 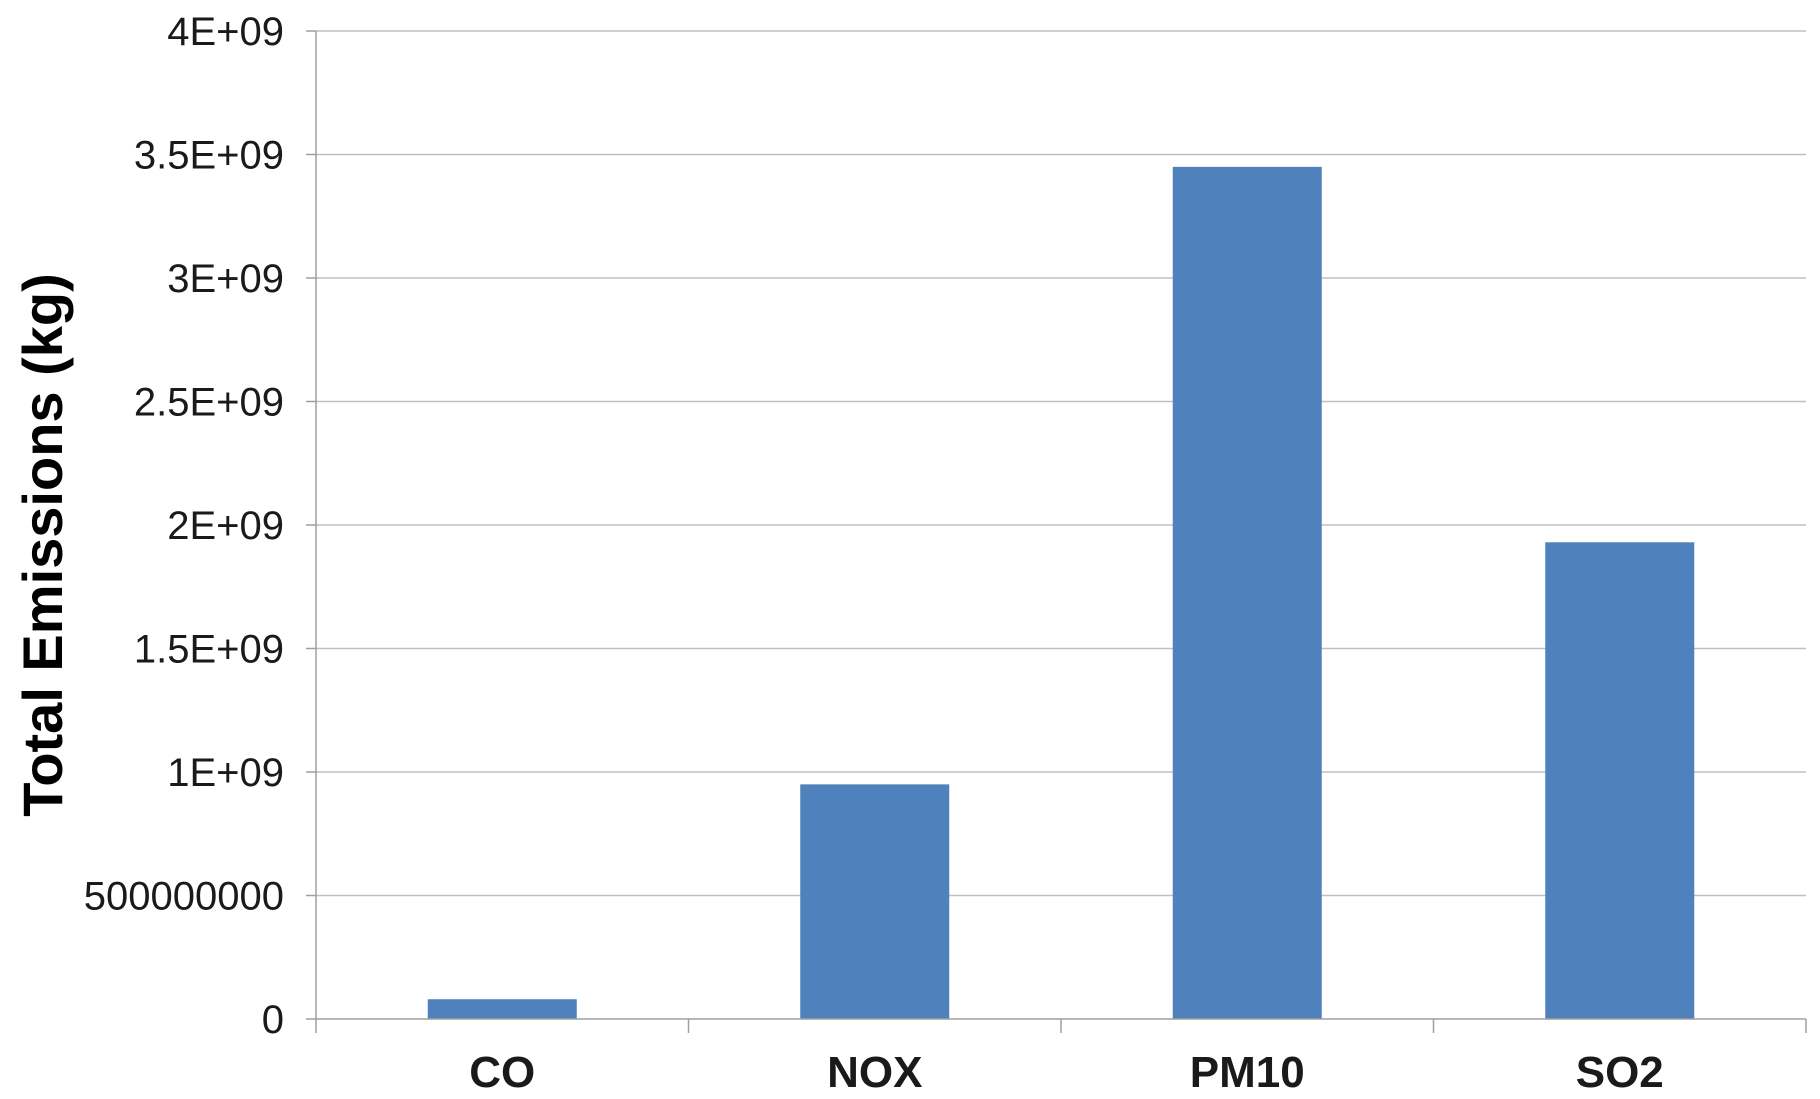 I want to click on x-category-label: CO, so click(x=502, y=1072).